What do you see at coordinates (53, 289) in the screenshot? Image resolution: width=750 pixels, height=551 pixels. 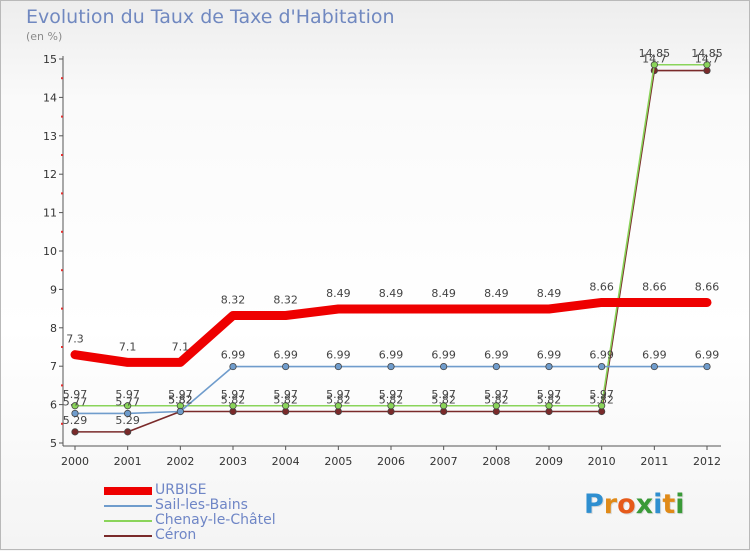 I see `y-tick-label: 9` at bounding box center [53, 289].